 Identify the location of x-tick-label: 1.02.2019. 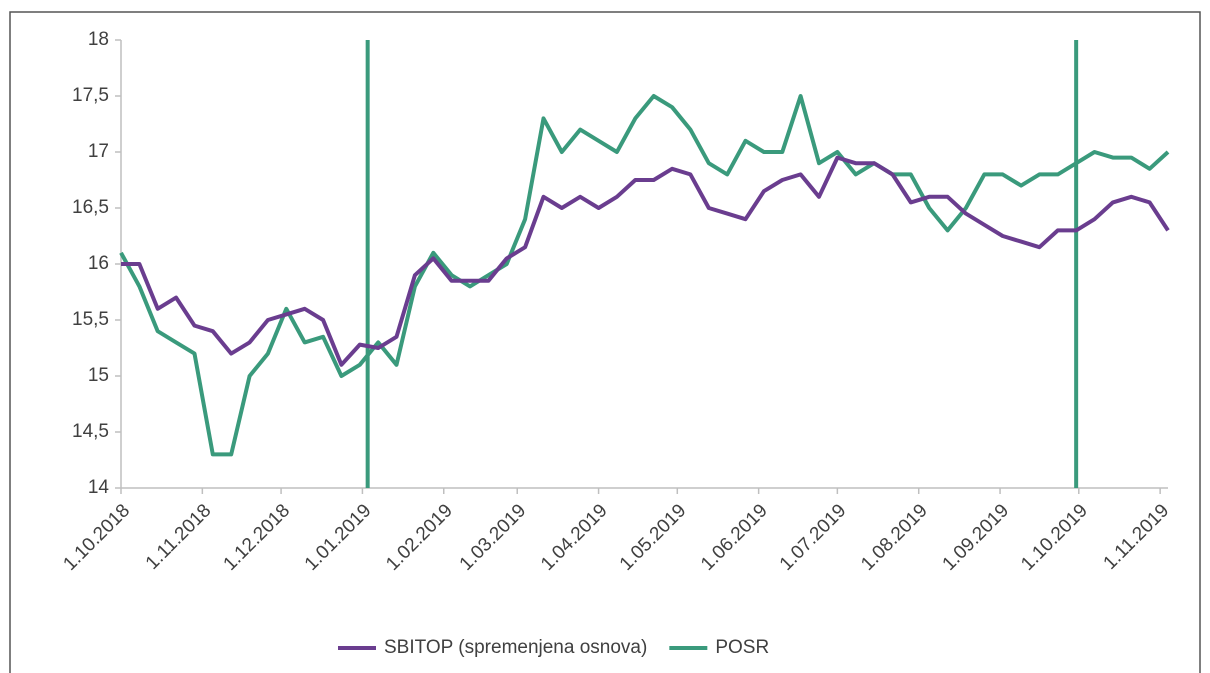
(419, 537).